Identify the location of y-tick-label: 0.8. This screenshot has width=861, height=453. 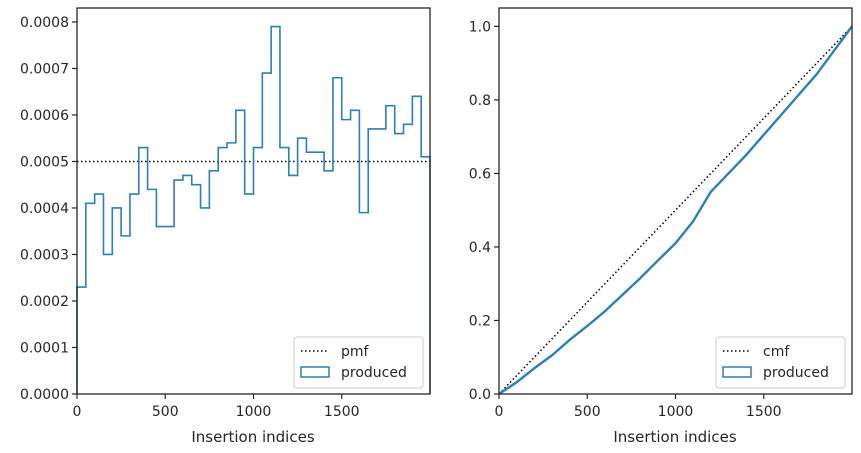
(480, 101).